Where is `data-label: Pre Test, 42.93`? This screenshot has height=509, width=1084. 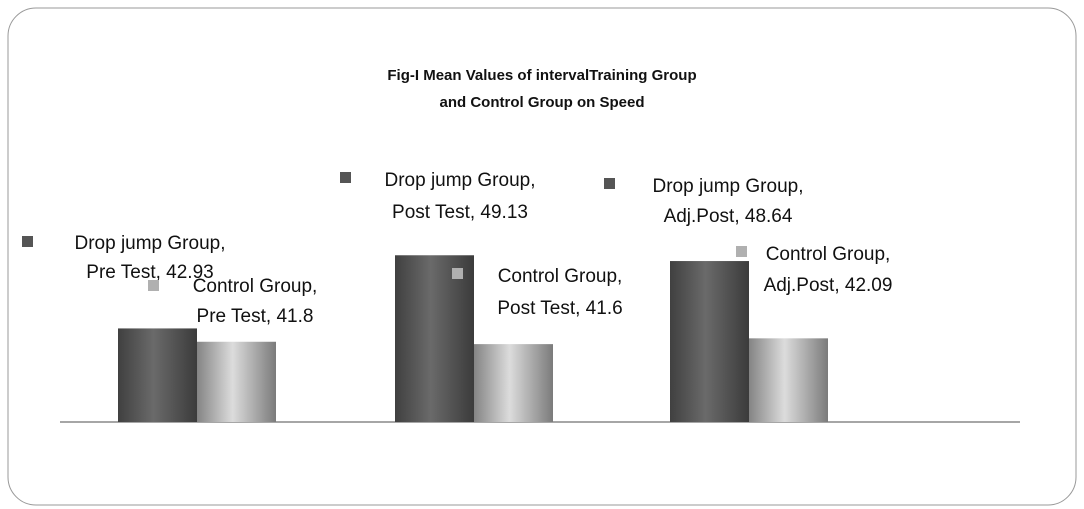 data-label: Pre Test, 42.93 is located at coordinates (149, 272).